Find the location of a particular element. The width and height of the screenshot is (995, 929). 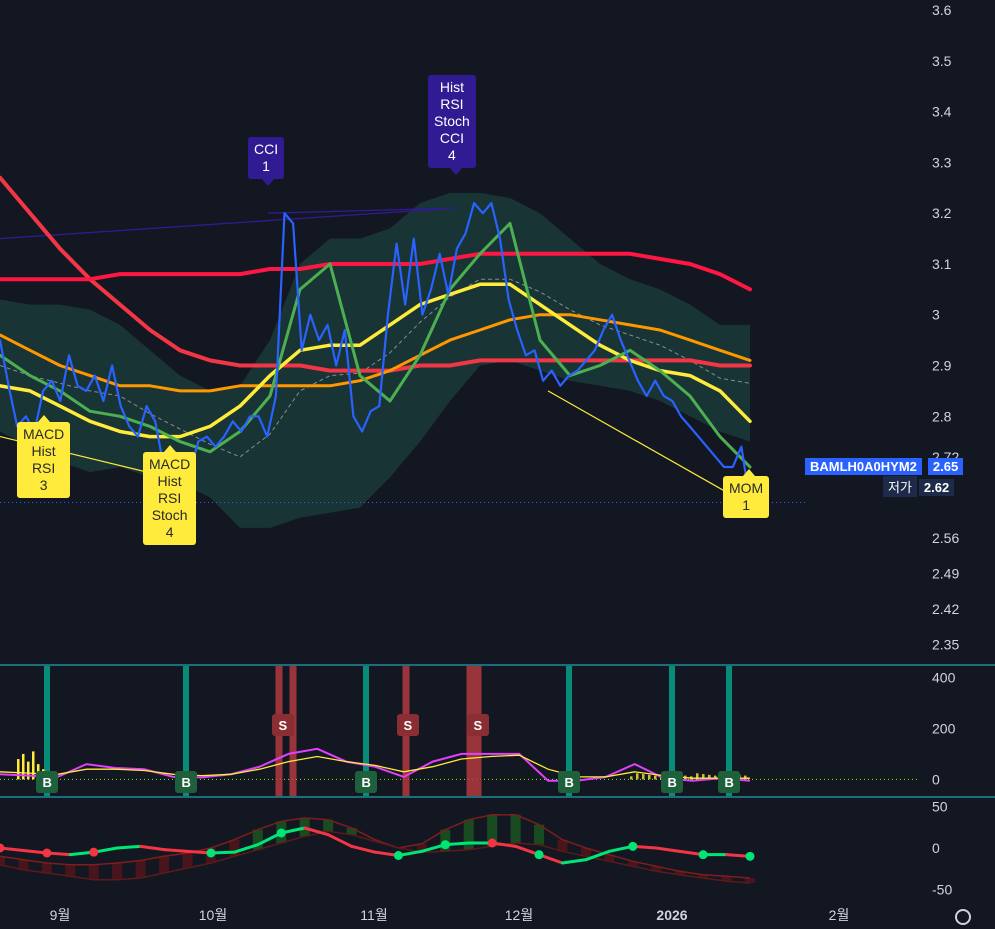

y-tick-label: 3.6 is located at coordinates (942, 10).